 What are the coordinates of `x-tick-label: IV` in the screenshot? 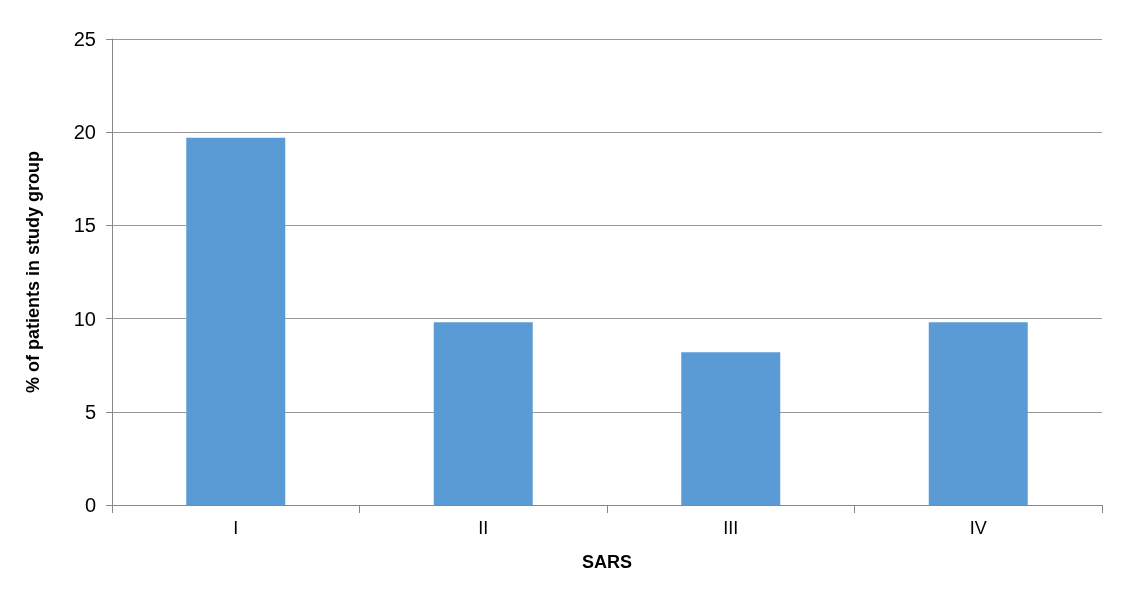 It's located at (978, 528).